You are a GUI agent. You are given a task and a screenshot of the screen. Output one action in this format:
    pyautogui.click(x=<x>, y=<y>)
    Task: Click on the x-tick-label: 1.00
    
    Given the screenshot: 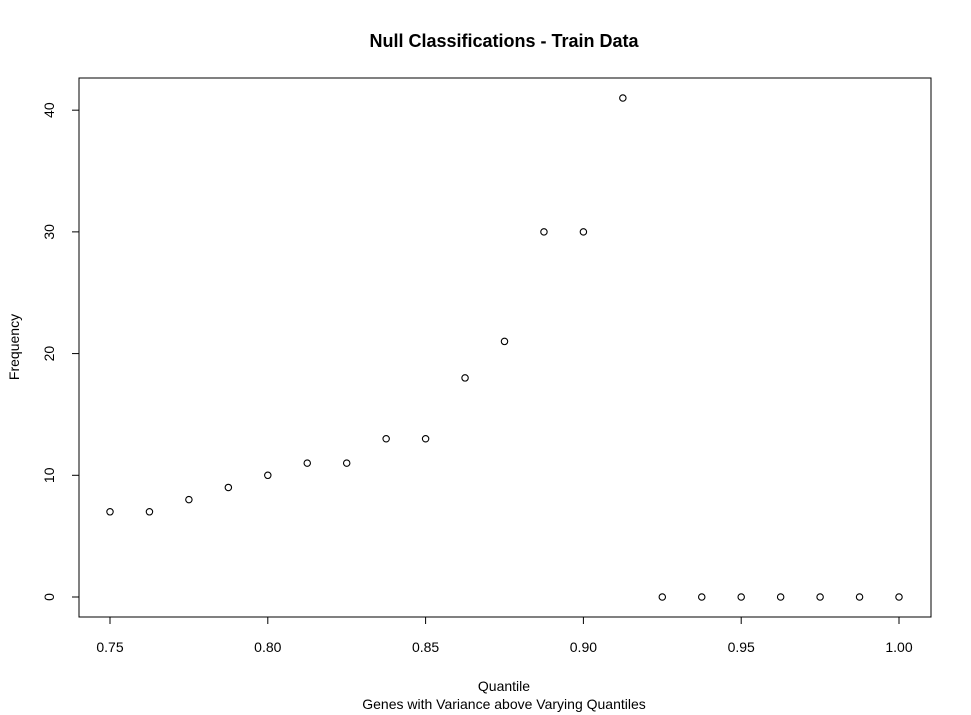 What is the action you would take?
    pyautogui.click(x=898, y=647)
    